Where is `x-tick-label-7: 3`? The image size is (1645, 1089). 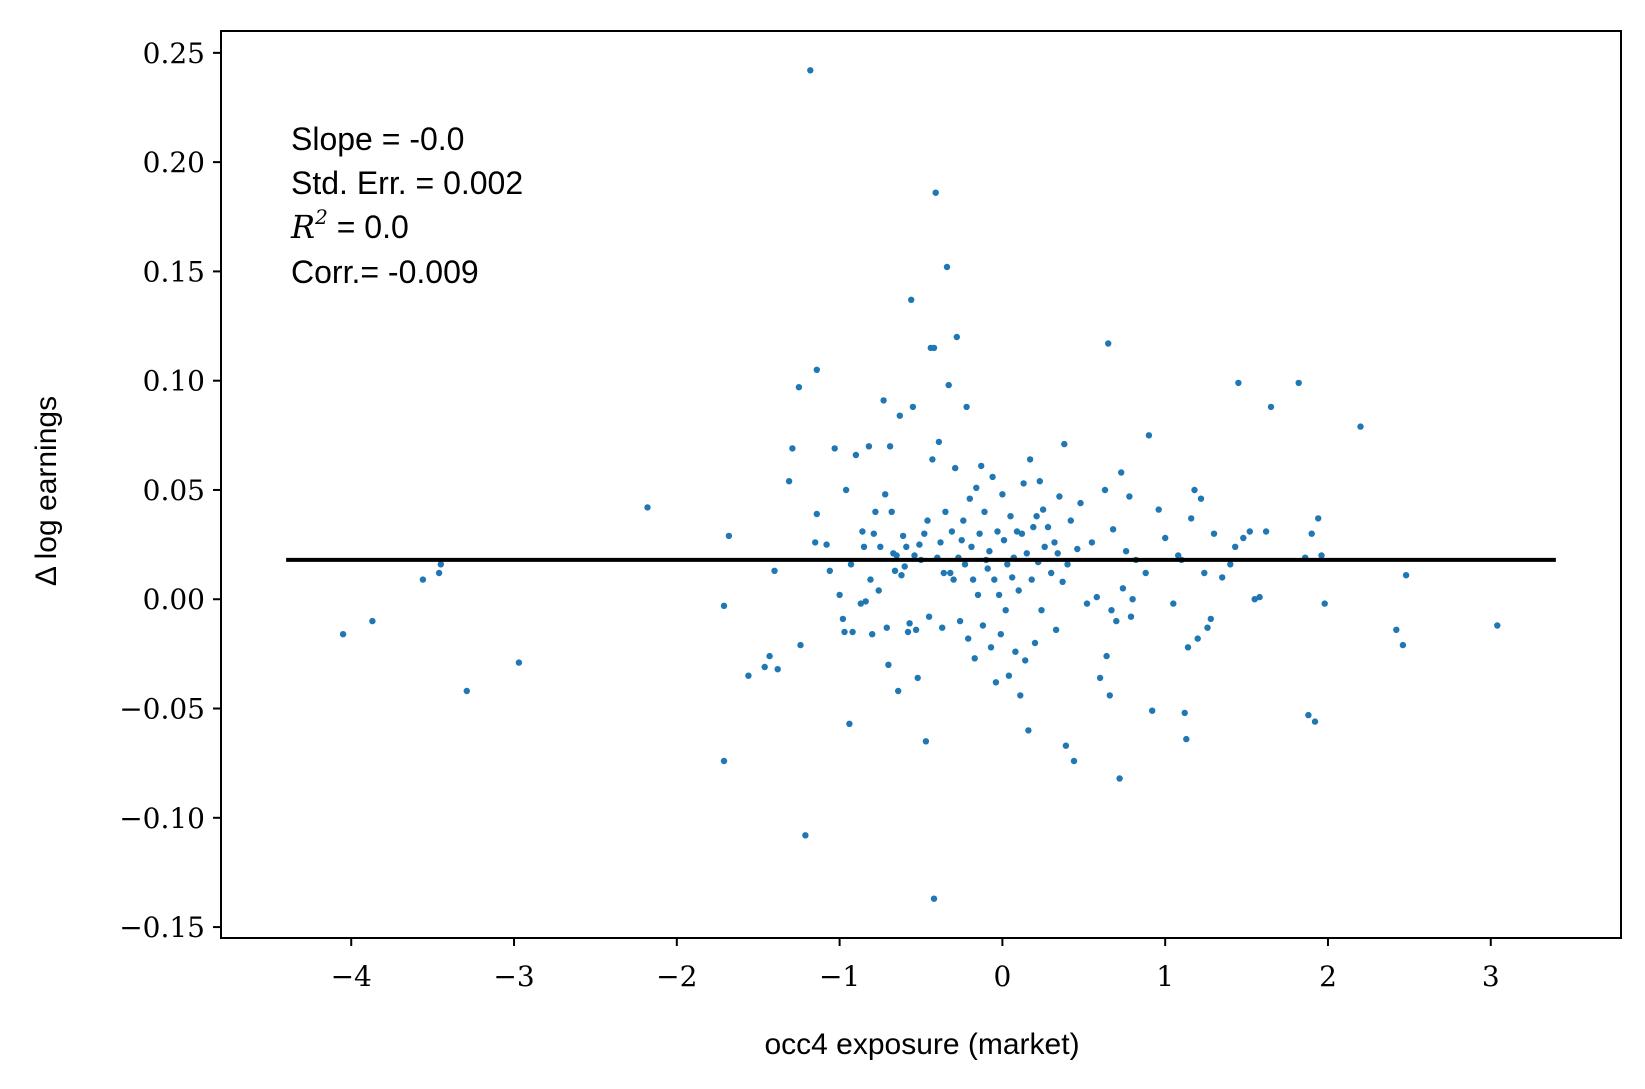 x-tick-label-7: 3 is located at coordinates (1491, 976).